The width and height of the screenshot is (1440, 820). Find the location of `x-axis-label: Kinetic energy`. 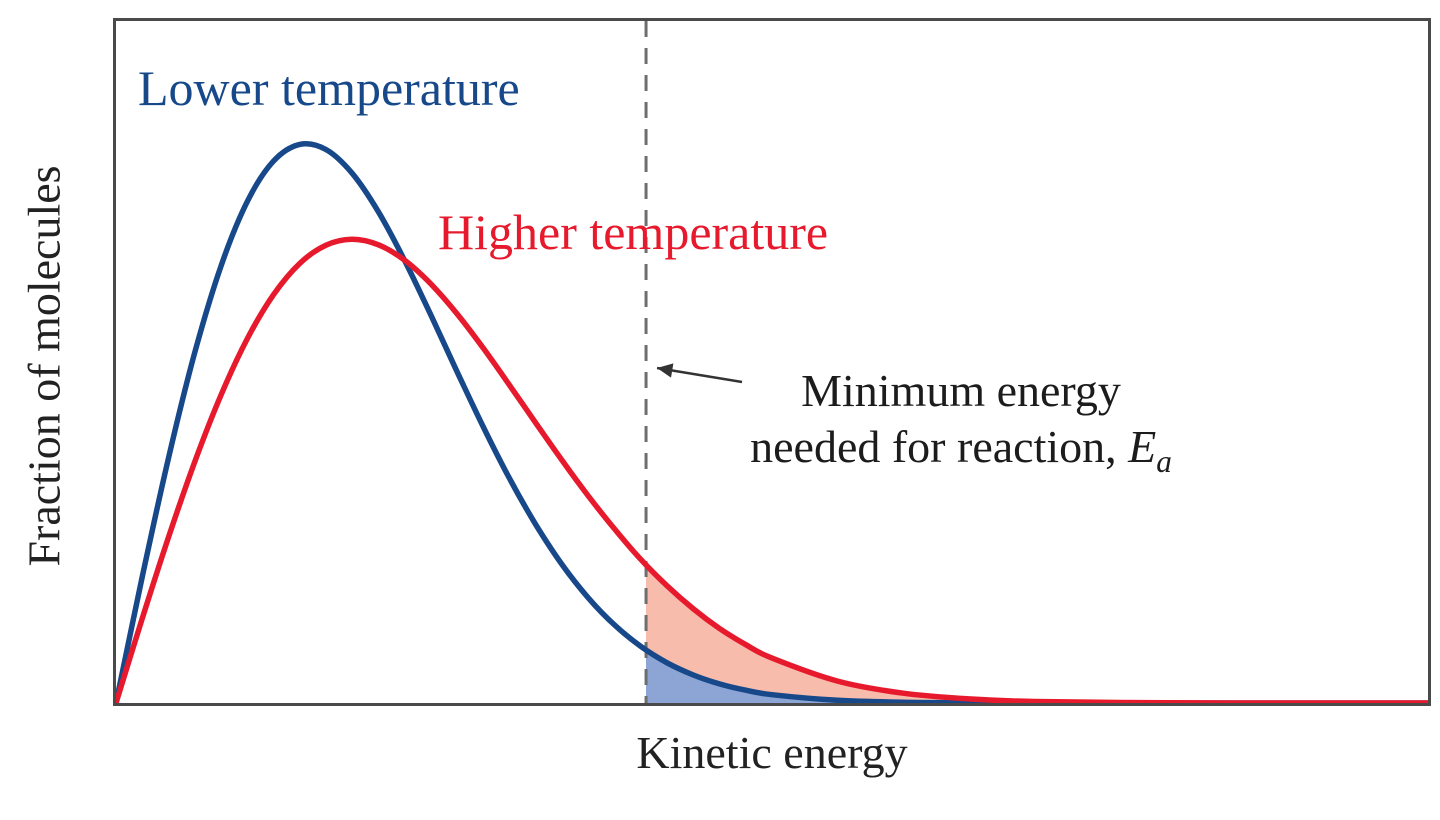

x-axis-label: Kinetic energy is located at coordinates (772, 752).